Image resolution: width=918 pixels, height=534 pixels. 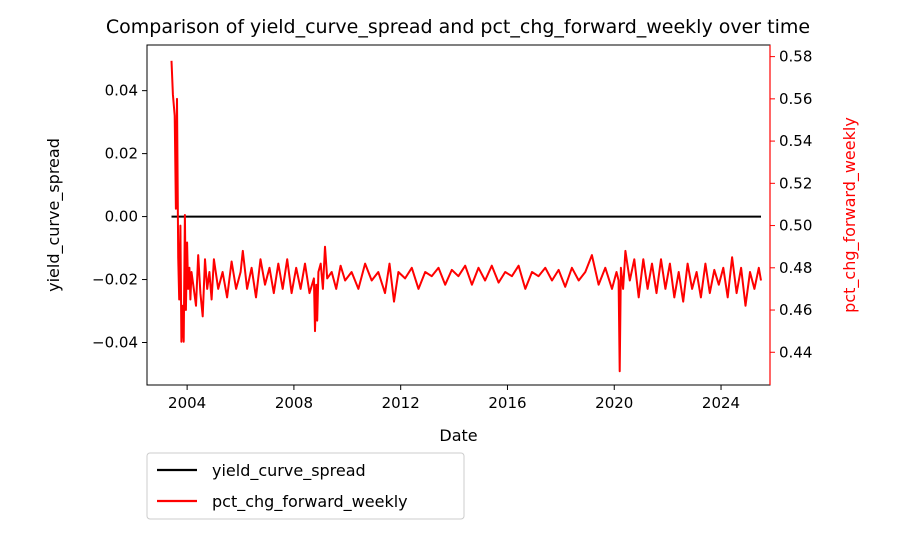 I want to click on x-tick-label: 2024, so click(x=721, y=403).